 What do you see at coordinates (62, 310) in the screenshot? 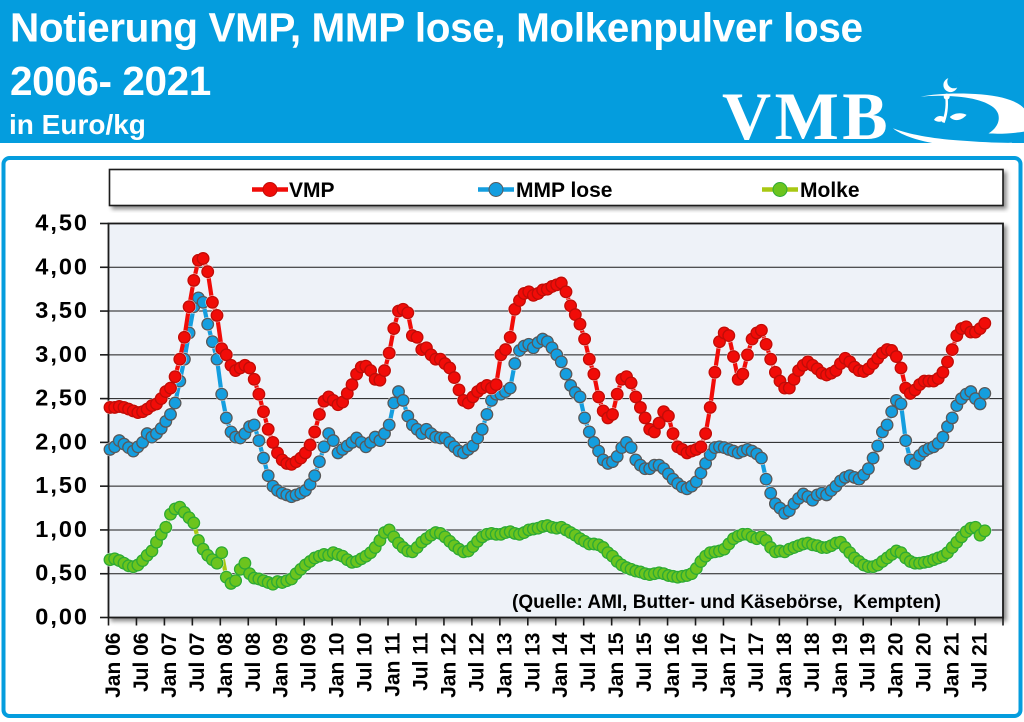
I see `svg-text: 3,50` at bounding box center [62, 310].